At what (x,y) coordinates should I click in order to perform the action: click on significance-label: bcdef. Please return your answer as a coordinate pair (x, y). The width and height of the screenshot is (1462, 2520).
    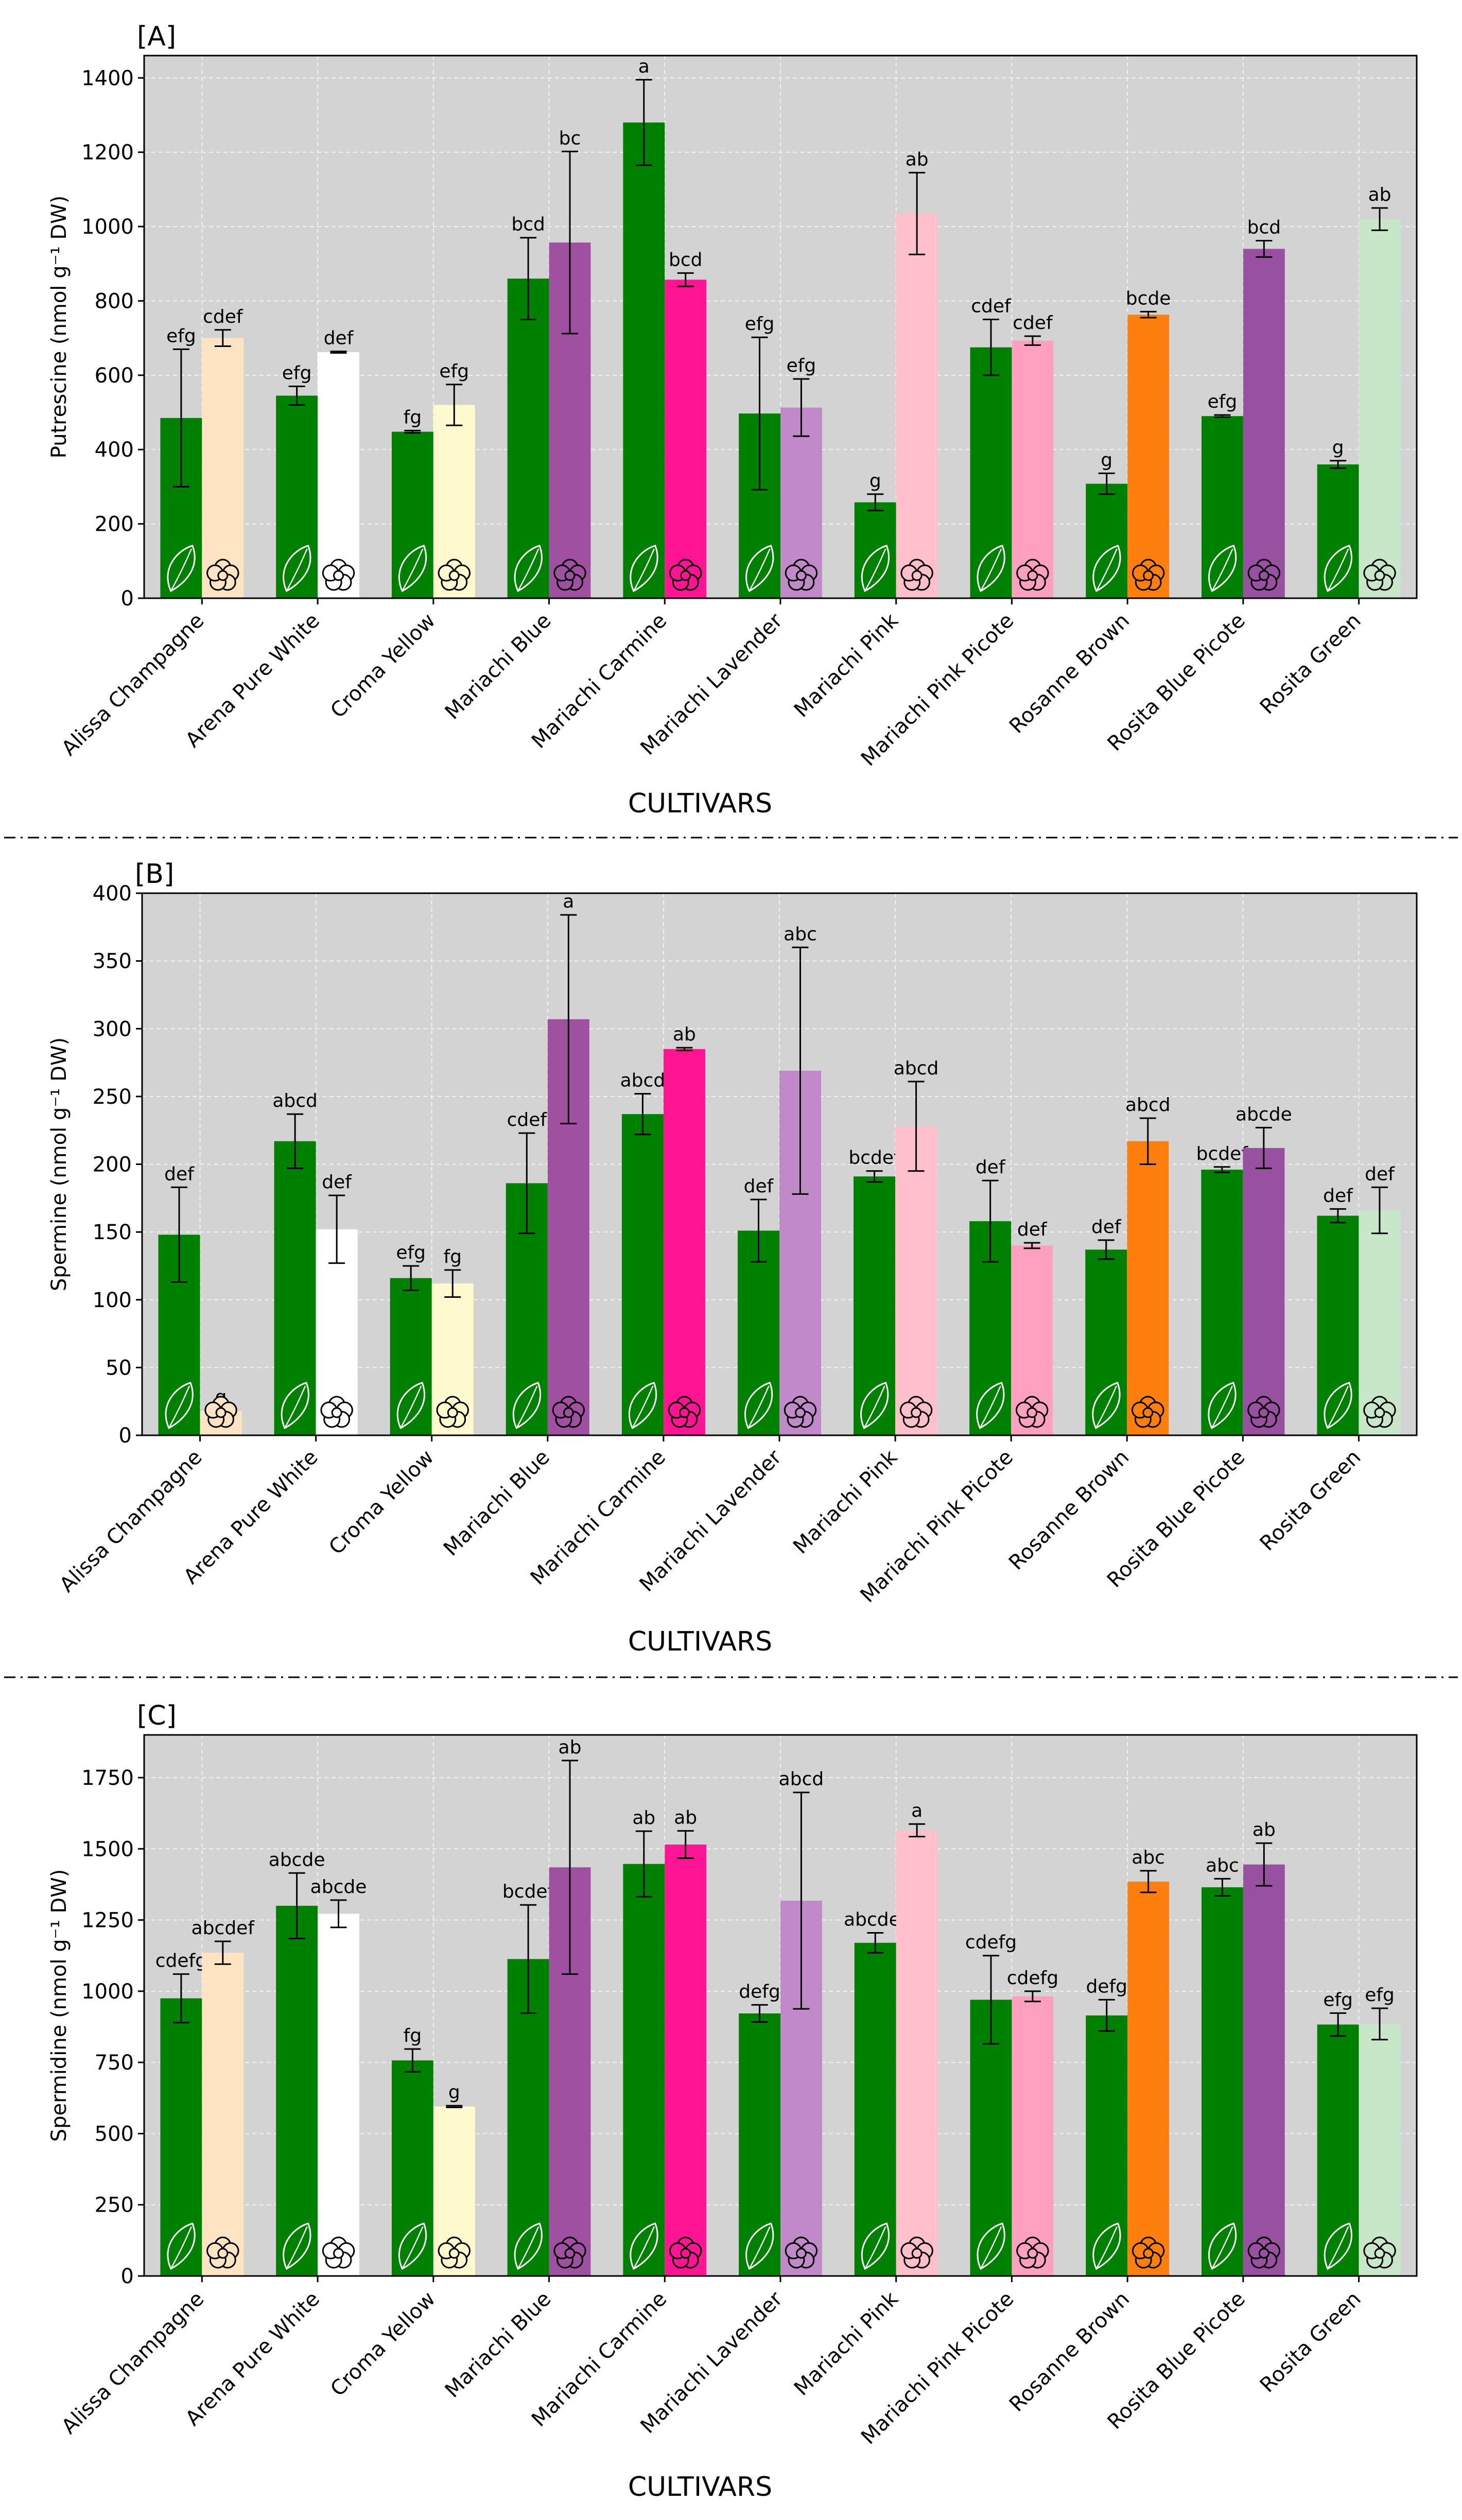
    Looking at the image, I should click on (1222, 1154).